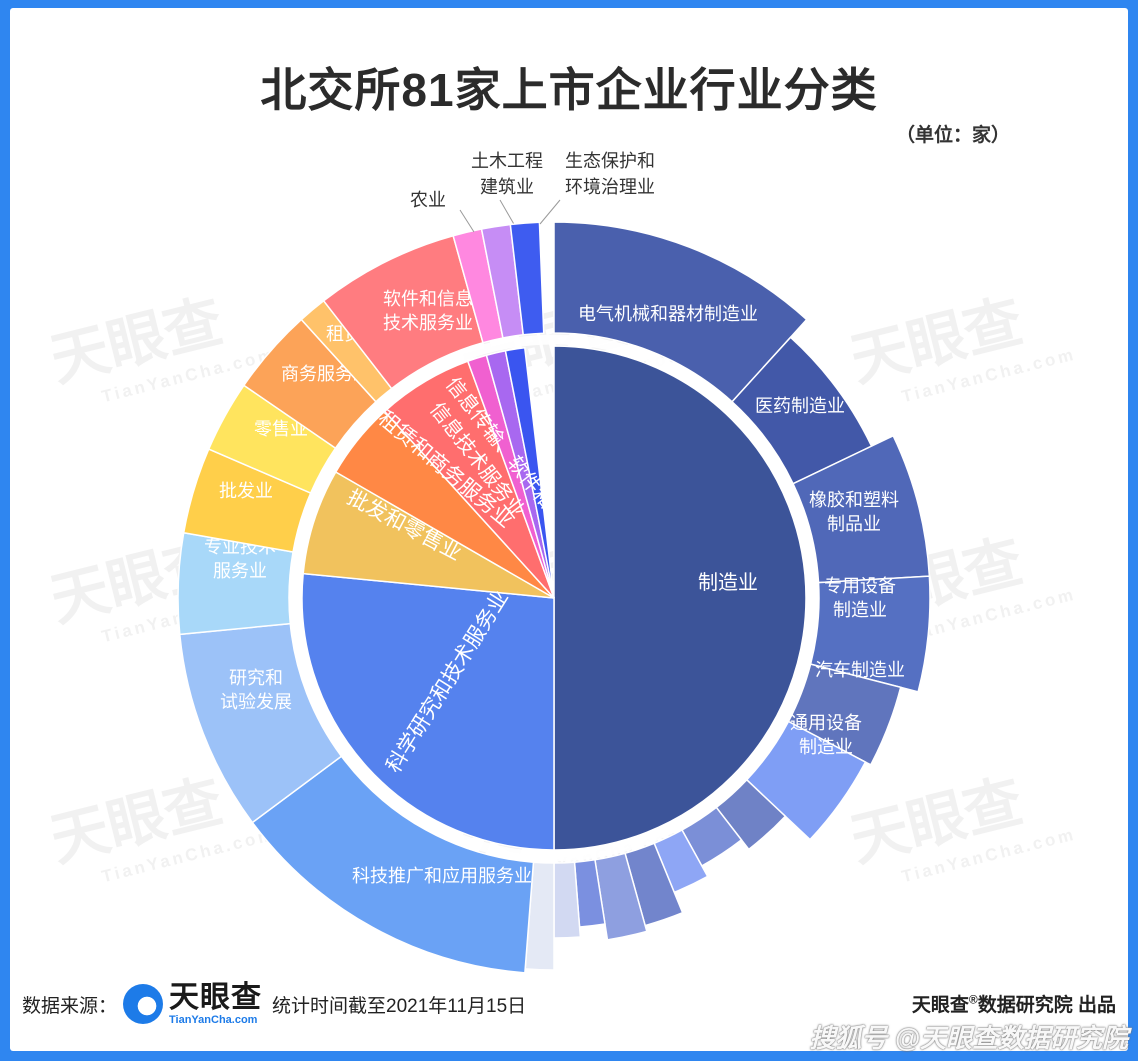 Image resolution: width=1138 pixels, height=1061 pixels. I want to click on outer-slice-label: 研究和试验发展, so click(256, 690).